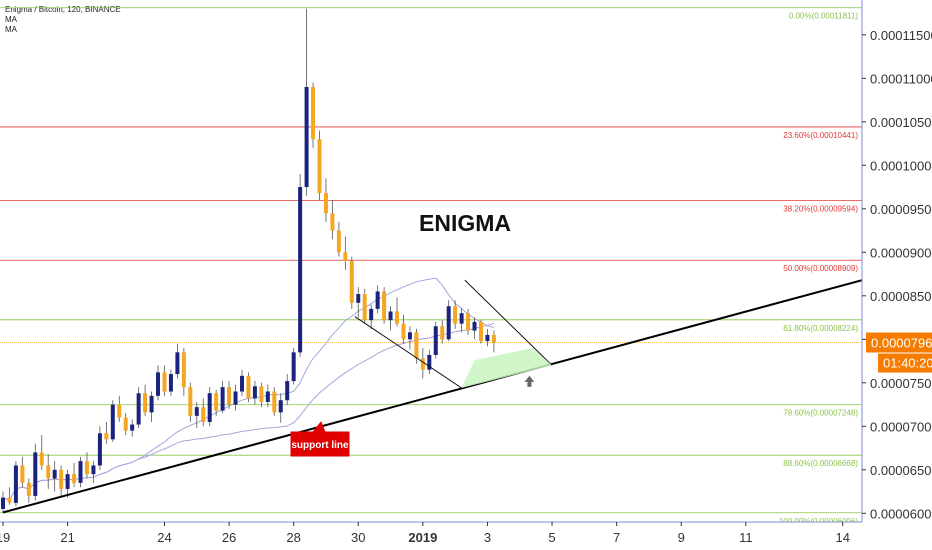 This screenshot has width=932, height=550. I want to click on countdown-badge, so click(905, 363).